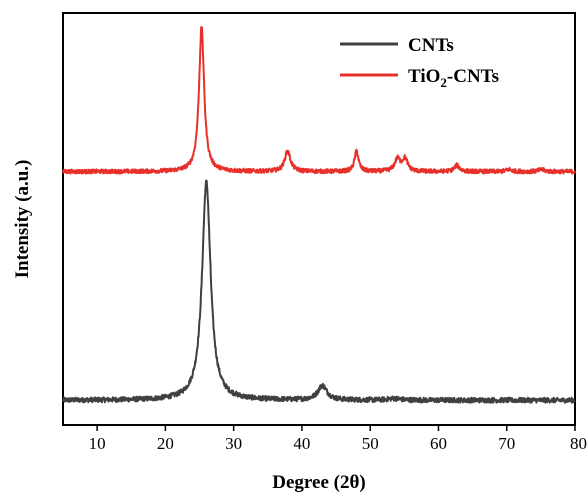  What do you see at coordinates (97, 443) in the screenshot?
I see `x-tick-label-10: 10` at bounding box center [97, 443].